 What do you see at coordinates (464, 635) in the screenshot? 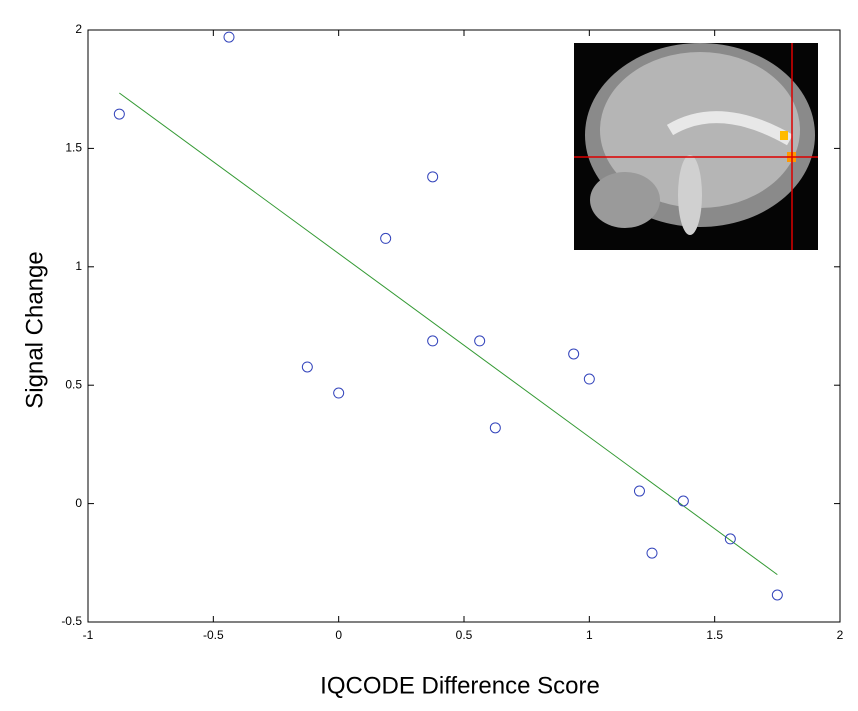
I see `x-tick-label: 0.5` at bounding box center [464, 635].